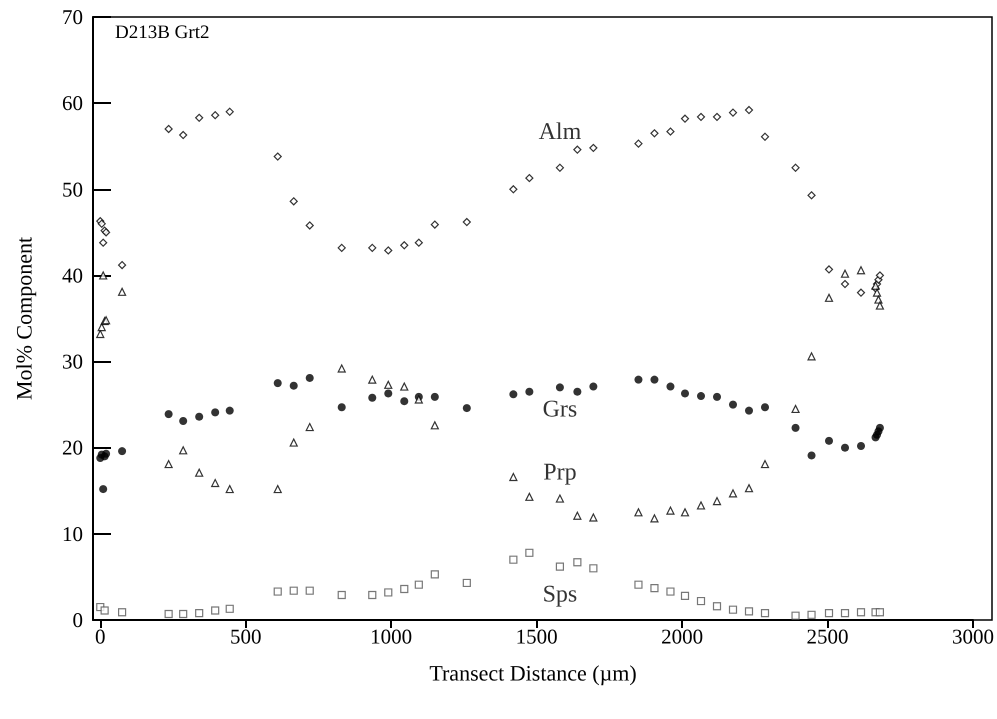  Describe the element at coordinates (973, 636) in the screenshot. I see `x-tick-label: 3000` at that location.